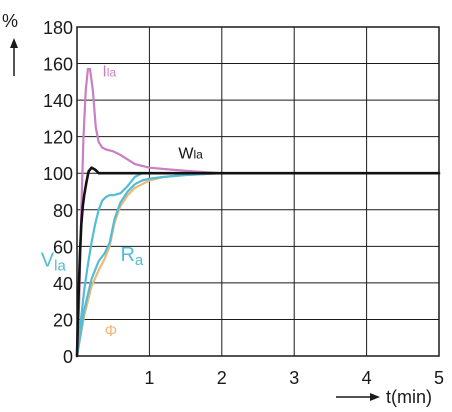  I want to click on y-tick-label: 140, so click(58, 101).